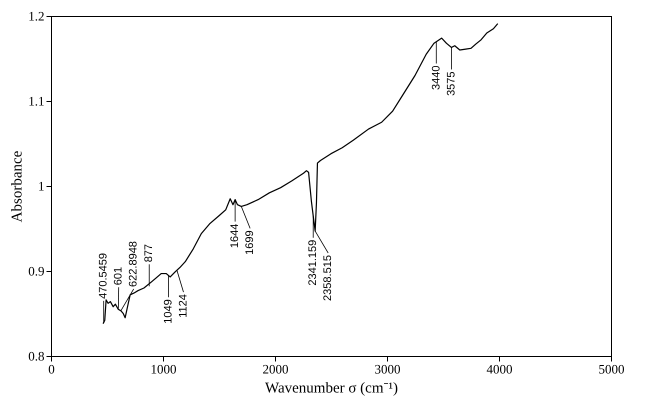 The image size is (649, 420). Describe the element at coordinates (17, 186) in the screenshot. I see `y-axis-title: Absorbance` at that location.